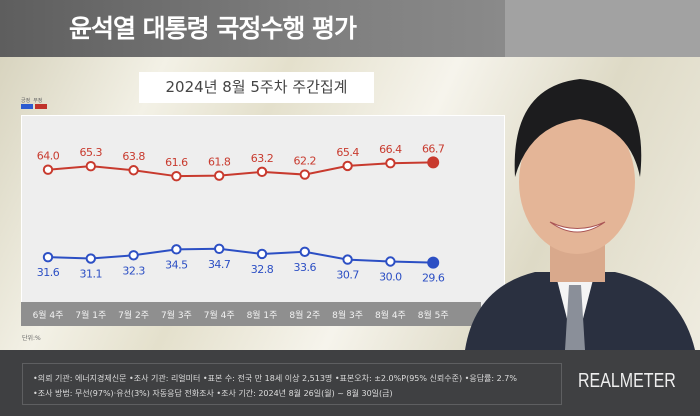 The width and height of the screenshot is (700, 416). What do you see at coordinates (347, 275) in the screenshot?
I see `data-label-positive: 30.7` at bounding box center [347, 275].